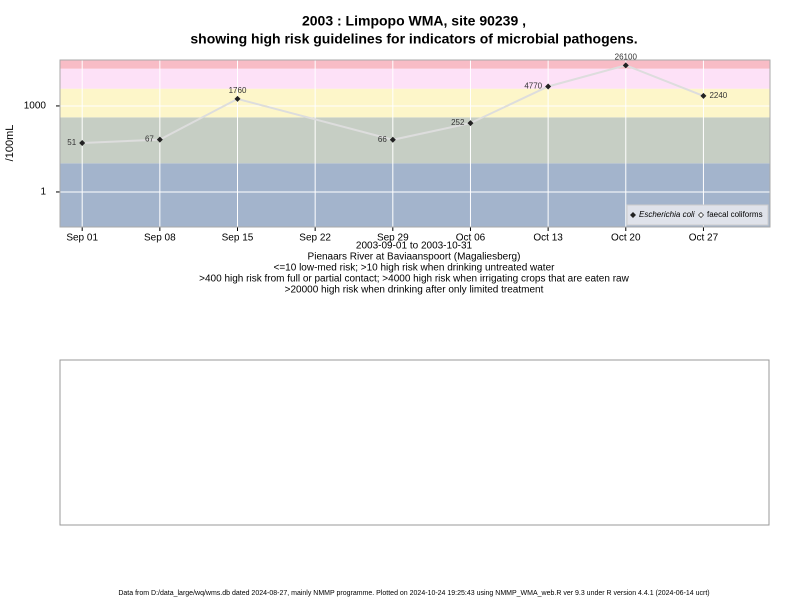 This screenshot has height=600, width=800. Describe the element at coordinates (71, 142) in the screenshot. I see `data-label: 51` at that location.